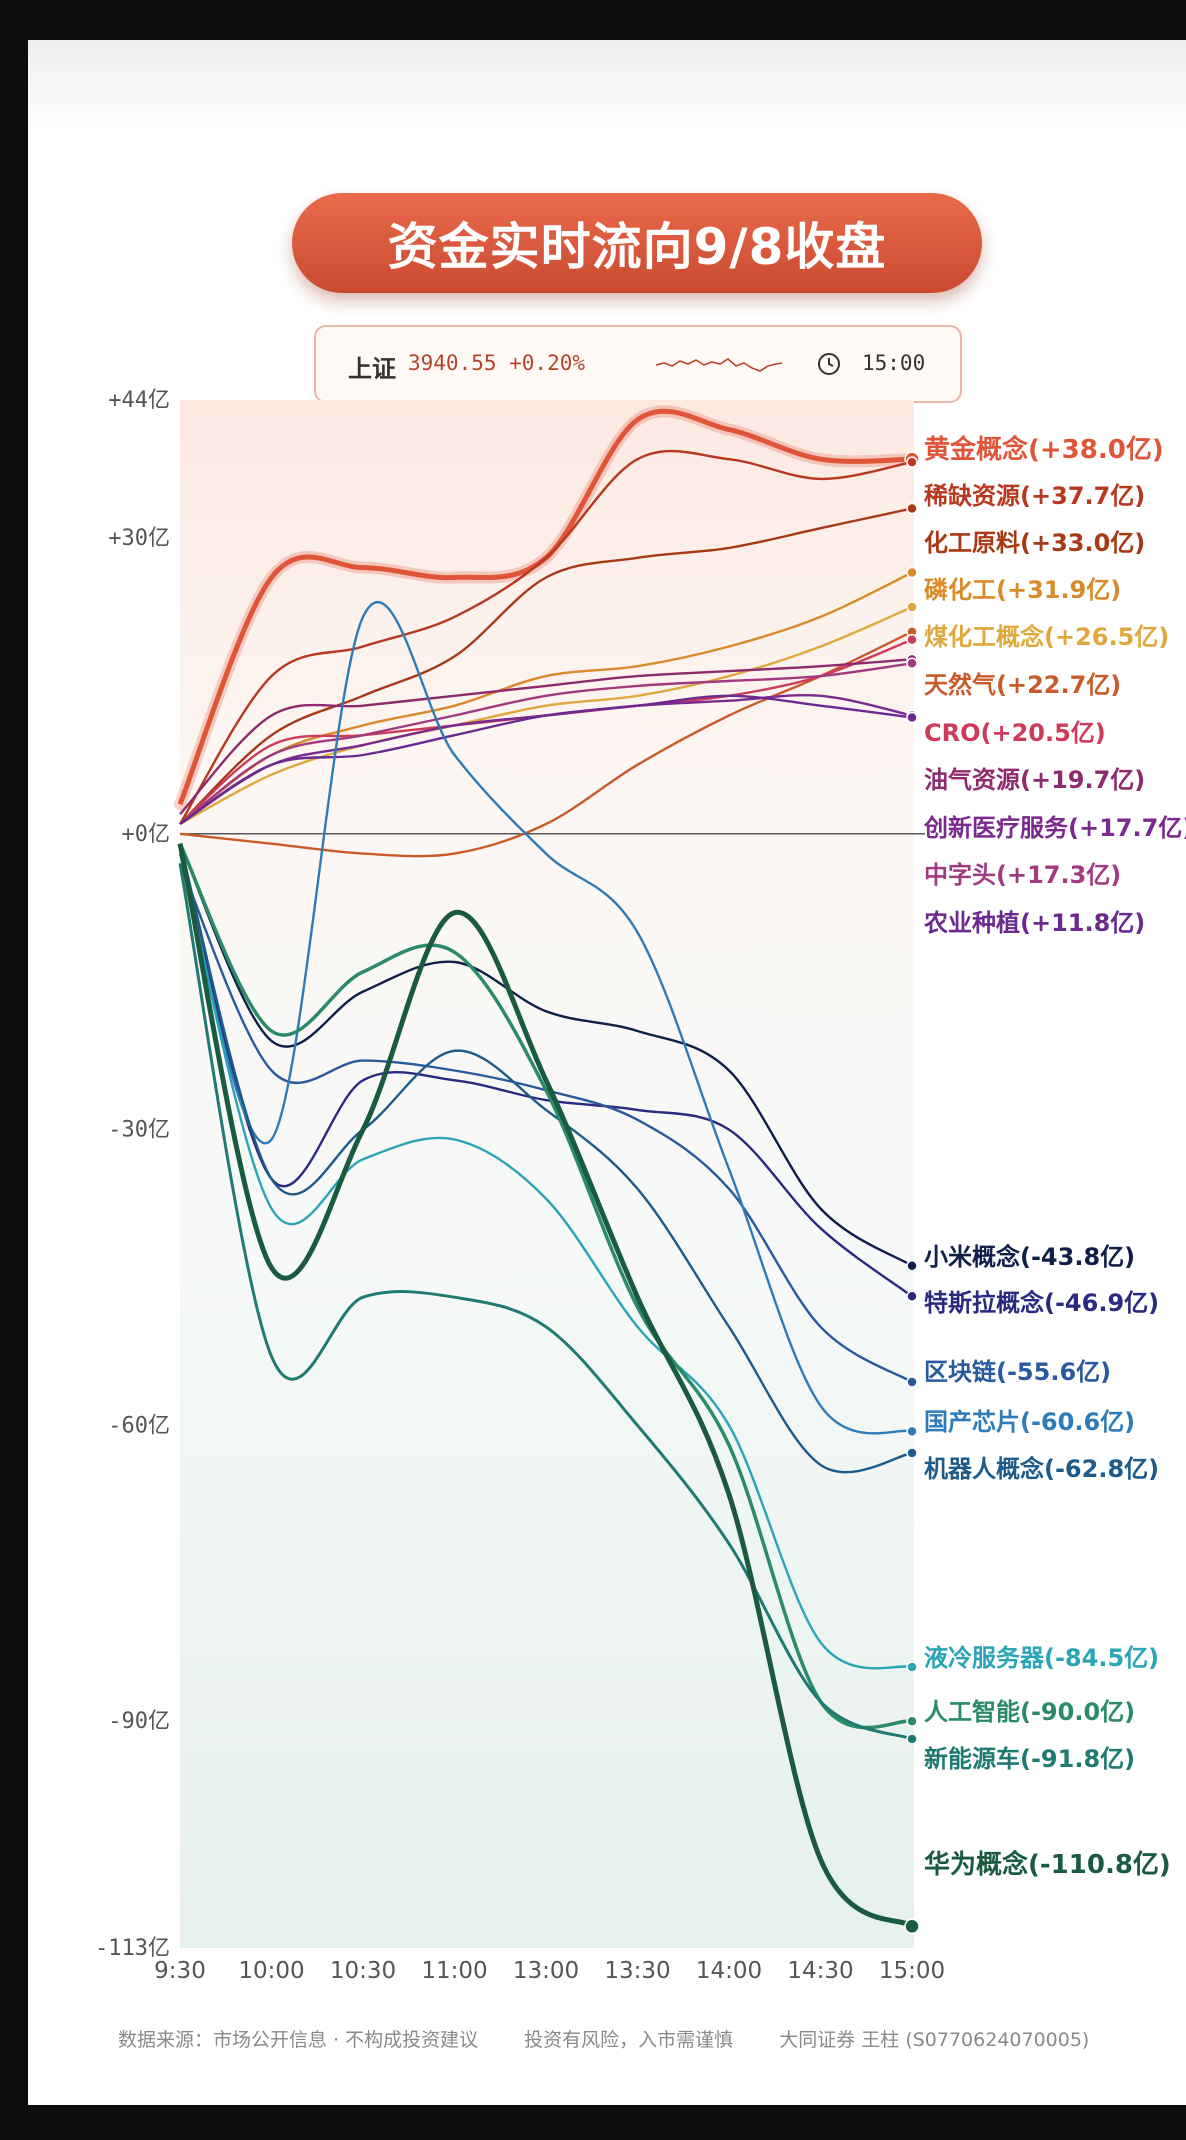  What do you see at coordinates (1054, 828) in the screenshot?
I see `series-end-label: 创新医疗服务(+17.7亿)` at bounding box center [1054, 828].